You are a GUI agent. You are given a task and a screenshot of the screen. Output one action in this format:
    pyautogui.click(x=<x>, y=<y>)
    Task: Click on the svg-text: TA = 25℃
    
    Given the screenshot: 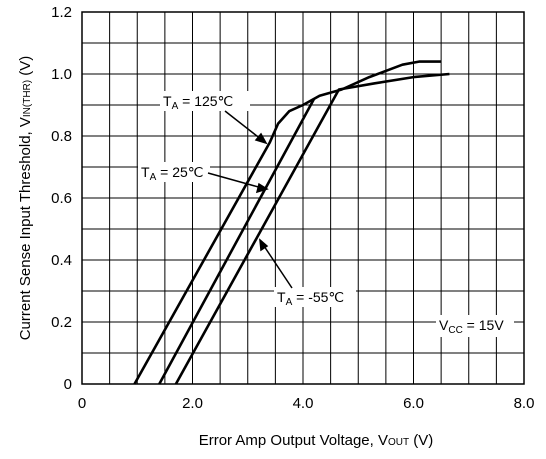 What is the action you would take?
    pyautogui.click(x=172, y=173)
    